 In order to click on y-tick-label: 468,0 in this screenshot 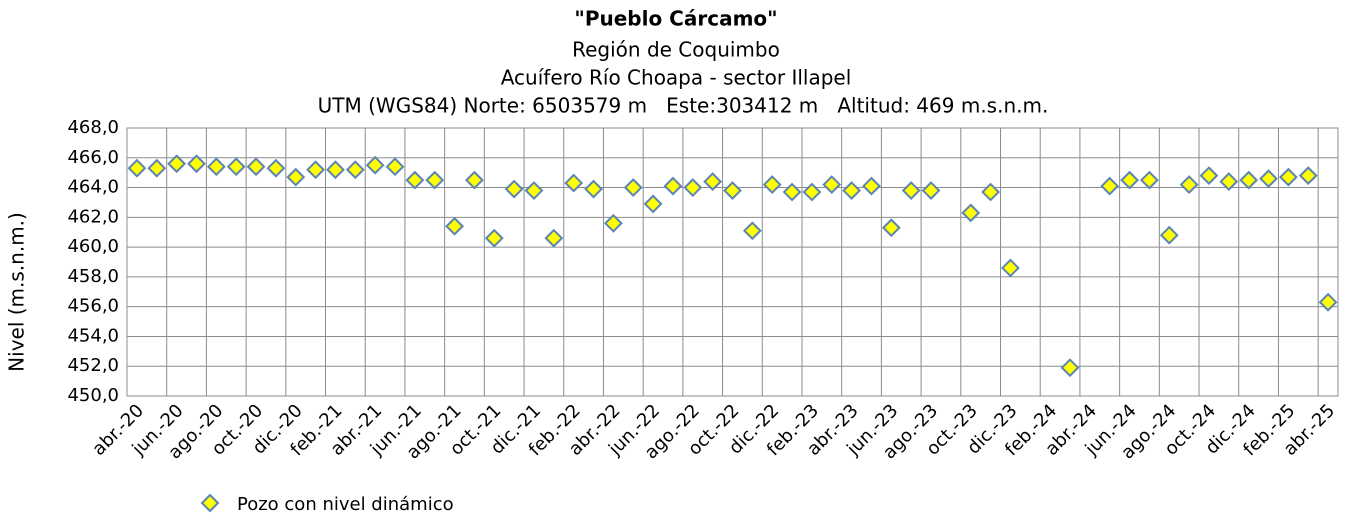, I will do `click(93, 127)`.